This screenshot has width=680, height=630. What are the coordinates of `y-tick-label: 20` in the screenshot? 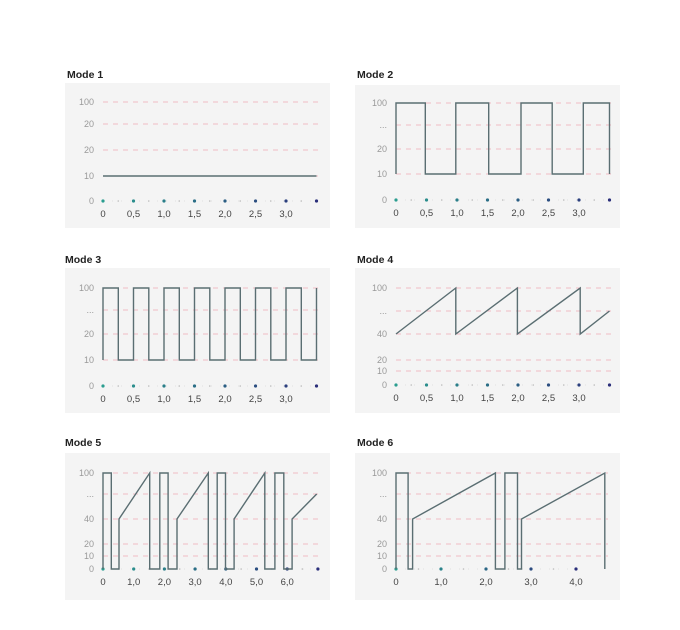 It's located at (382, 360).